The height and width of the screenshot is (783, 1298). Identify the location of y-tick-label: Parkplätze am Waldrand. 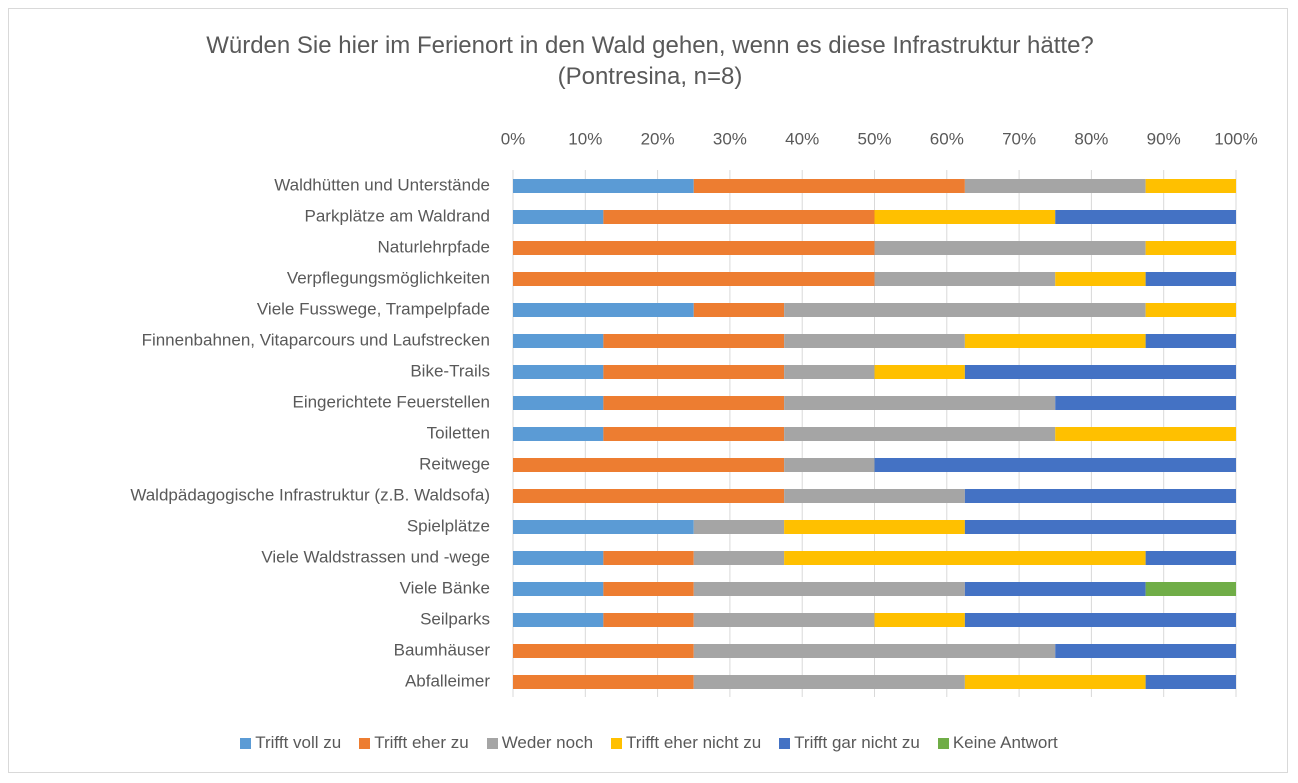
(397, 215).